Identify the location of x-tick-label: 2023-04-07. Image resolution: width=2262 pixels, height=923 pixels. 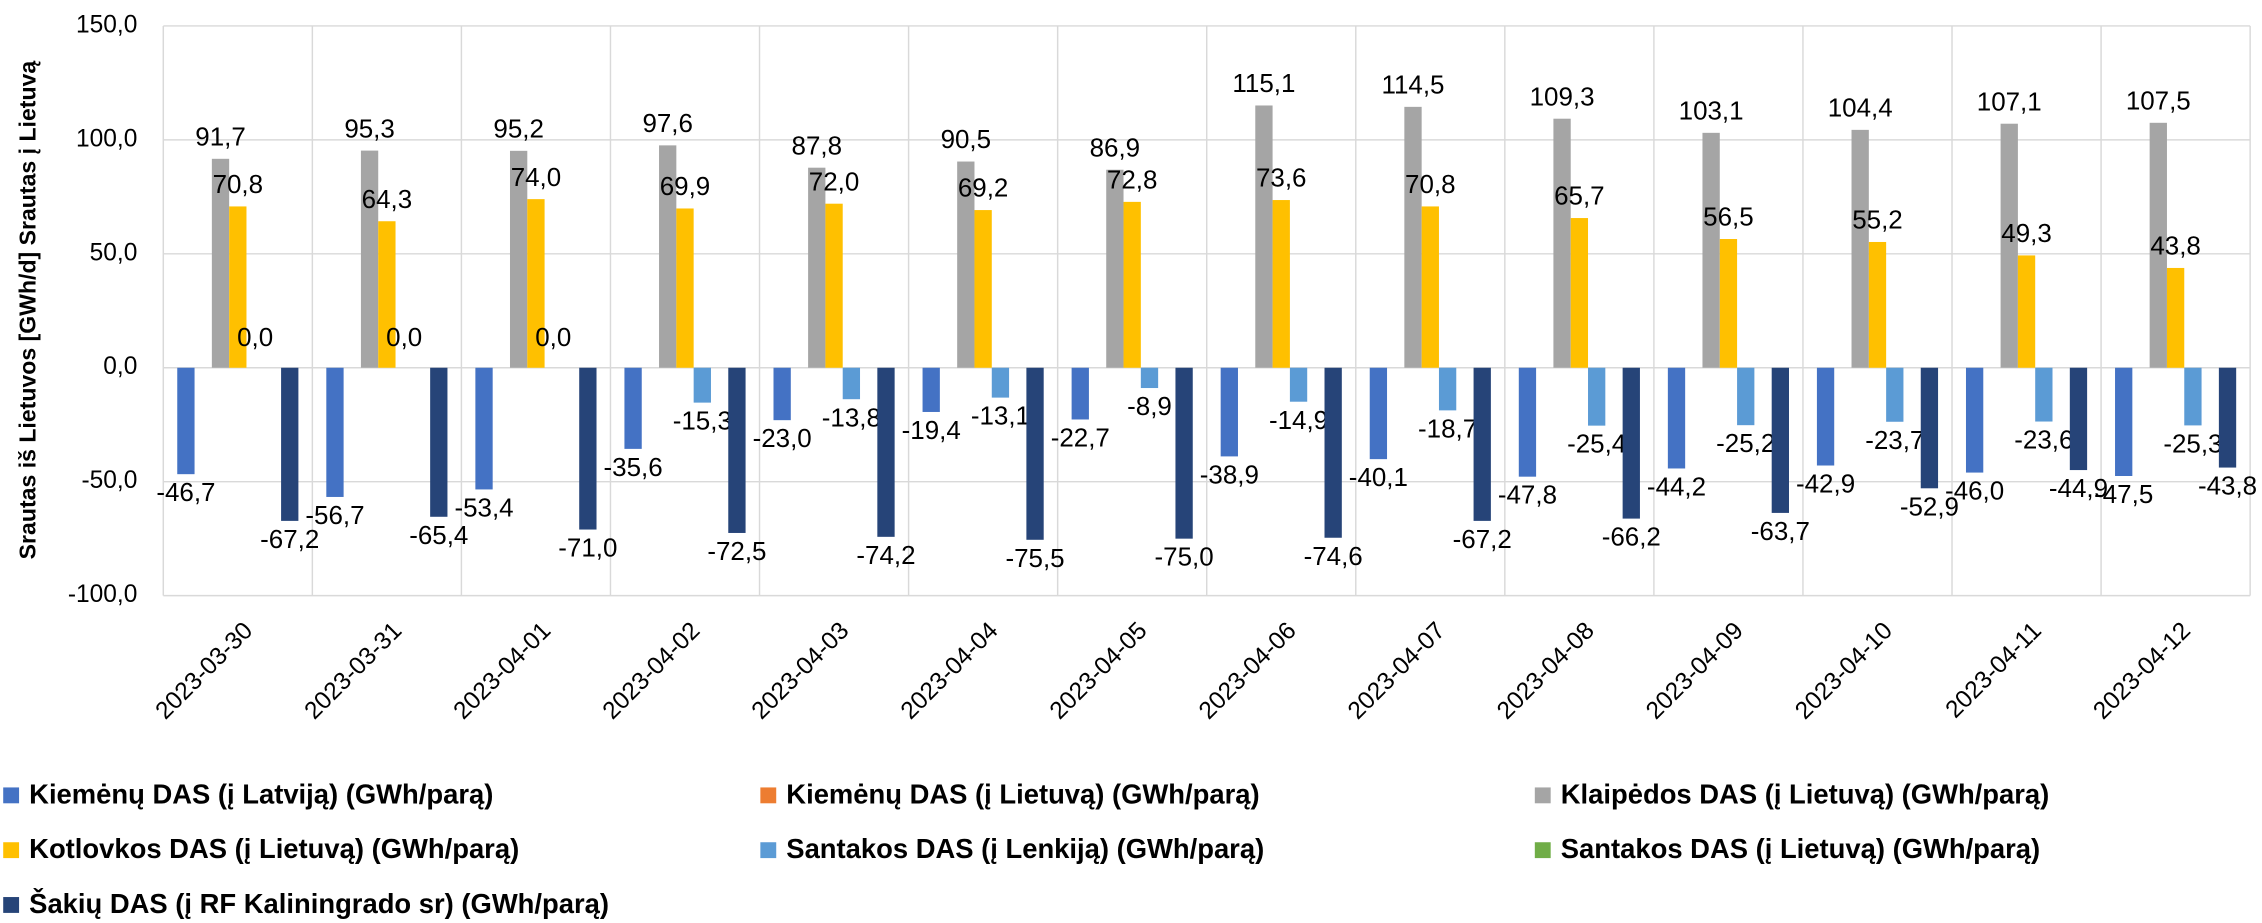
(1397, 671).